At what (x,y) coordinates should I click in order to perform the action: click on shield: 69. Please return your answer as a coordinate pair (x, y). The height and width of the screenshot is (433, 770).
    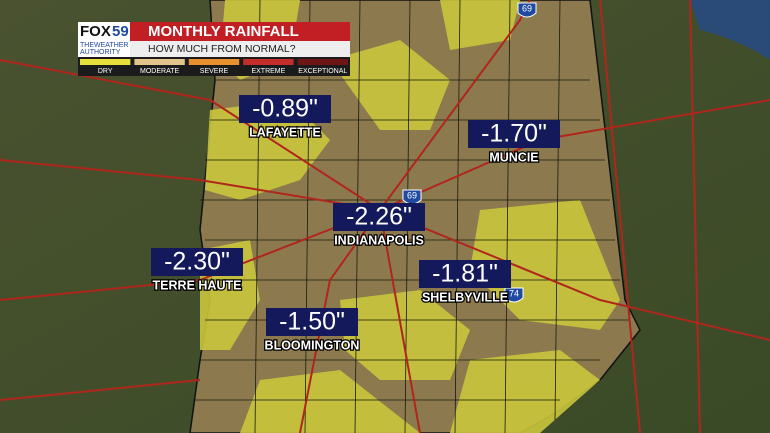
    Looking at the image, I should click on (527, 10).